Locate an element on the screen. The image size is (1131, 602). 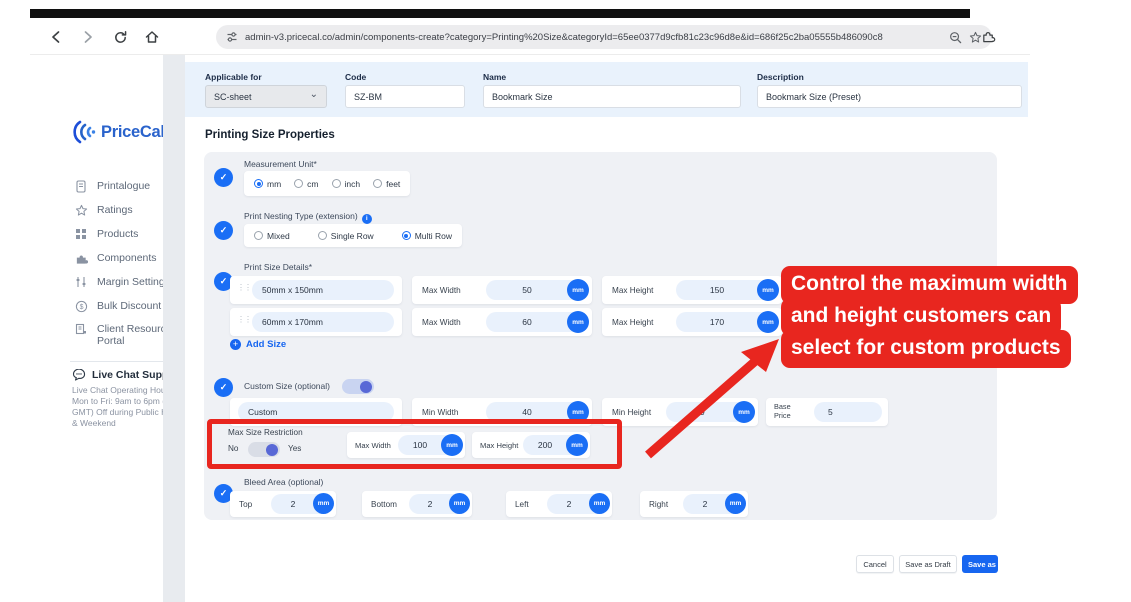
max-height-input: 170 is located at coordinates (727, 322).